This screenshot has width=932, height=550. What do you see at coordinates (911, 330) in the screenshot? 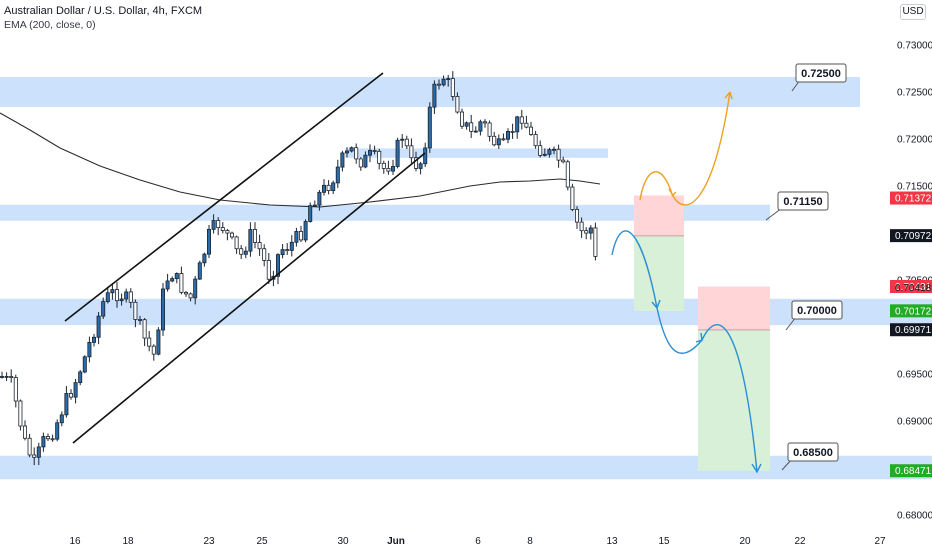
I see `price-tag: 0.69971` at bounding box center [911, 330].